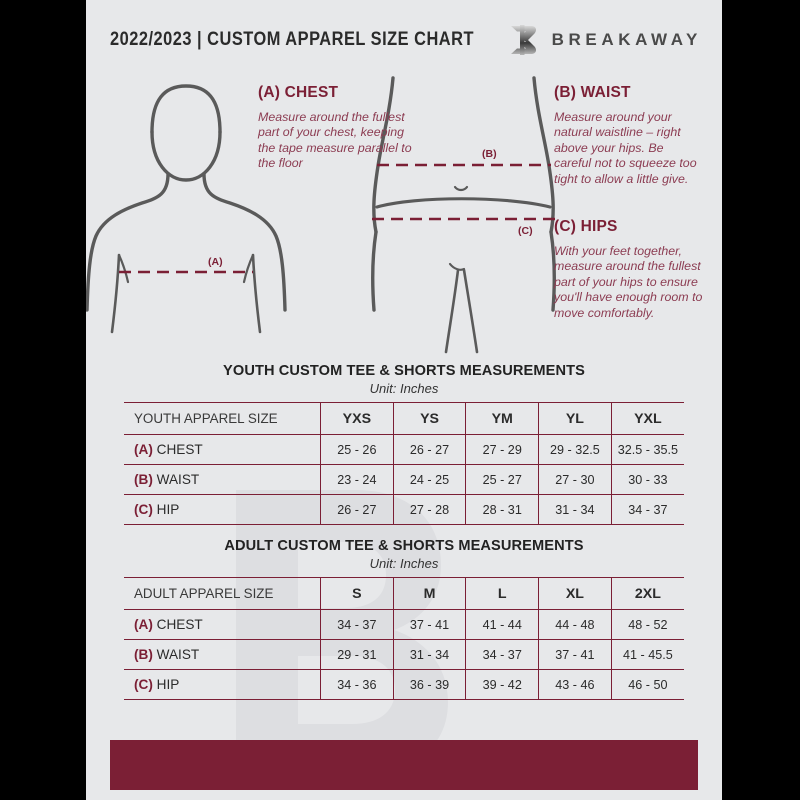 The height and width of the screenshot is (800, 800). Describe the element at coordinates (647, 654) in the screenshot. I see `table-cell: 41 - 45.5` at that location.